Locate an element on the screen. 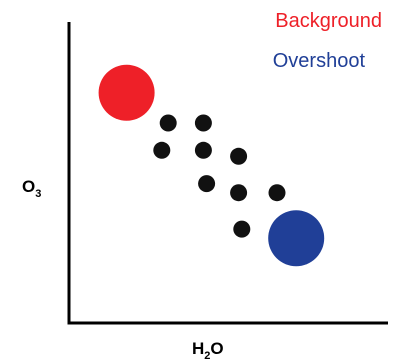  y-axis-label: O3 is located at coordinates (31, 188).